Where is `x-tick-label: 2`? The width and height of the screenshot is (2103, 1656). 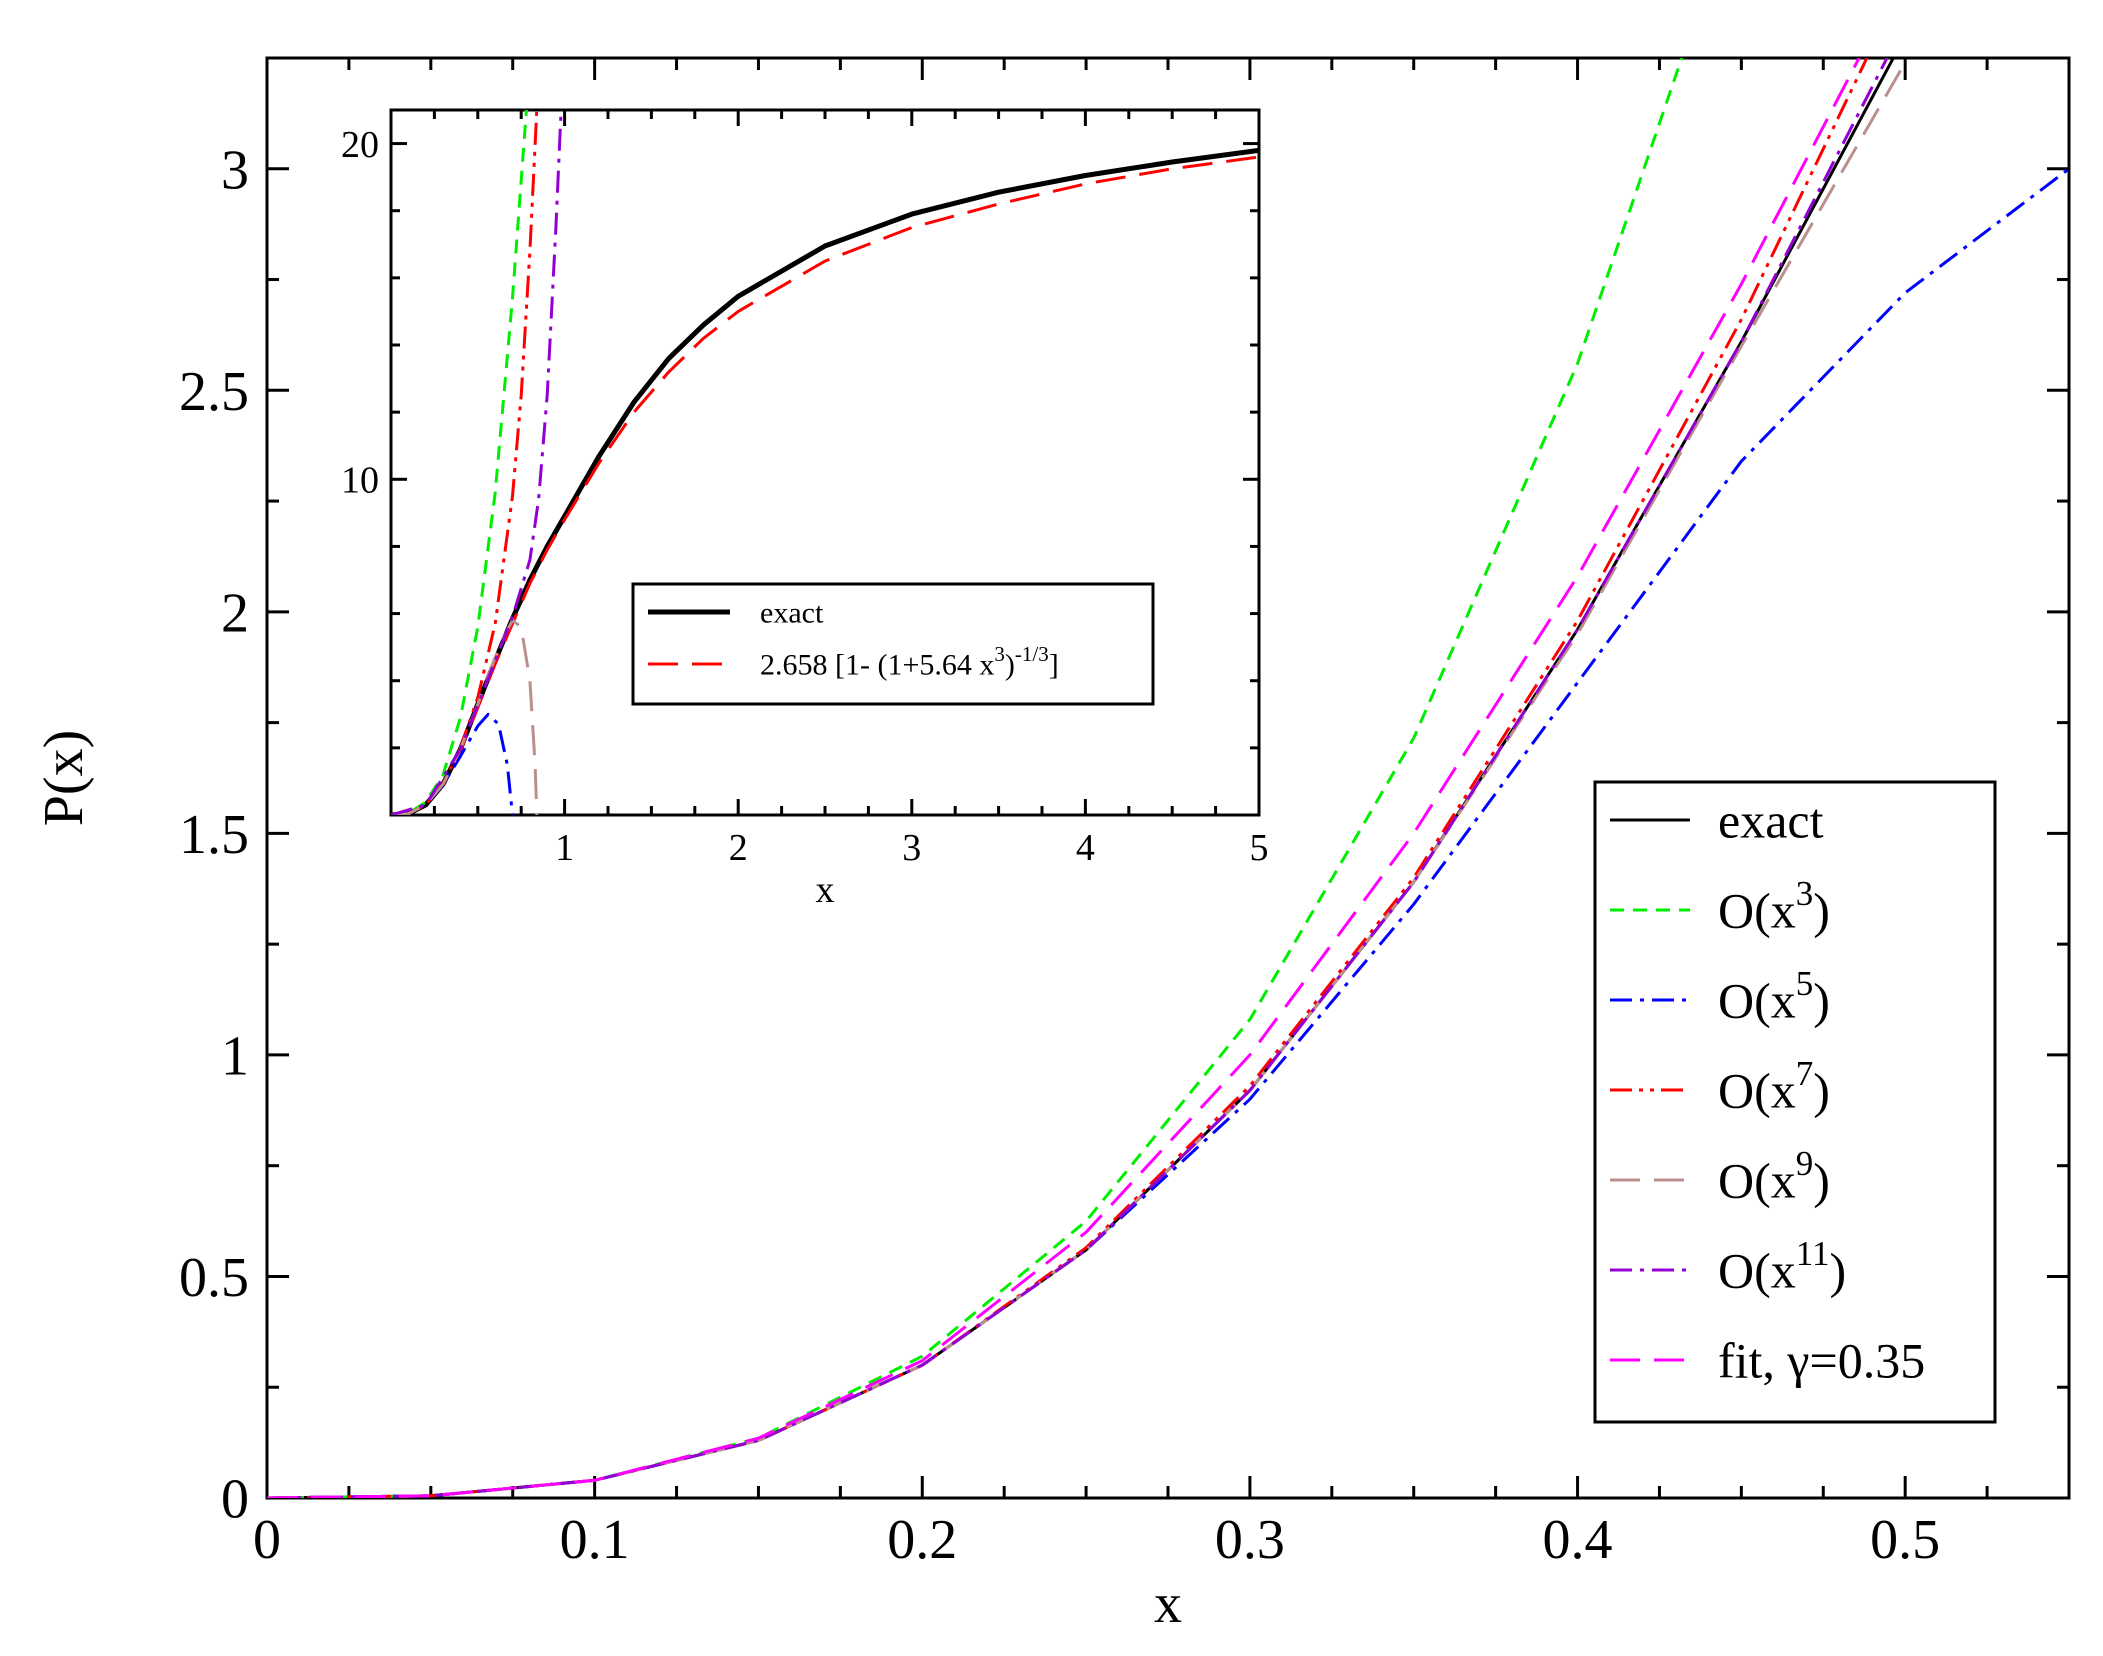 x-tick-label: 2 is located at coordinates (738, 848).